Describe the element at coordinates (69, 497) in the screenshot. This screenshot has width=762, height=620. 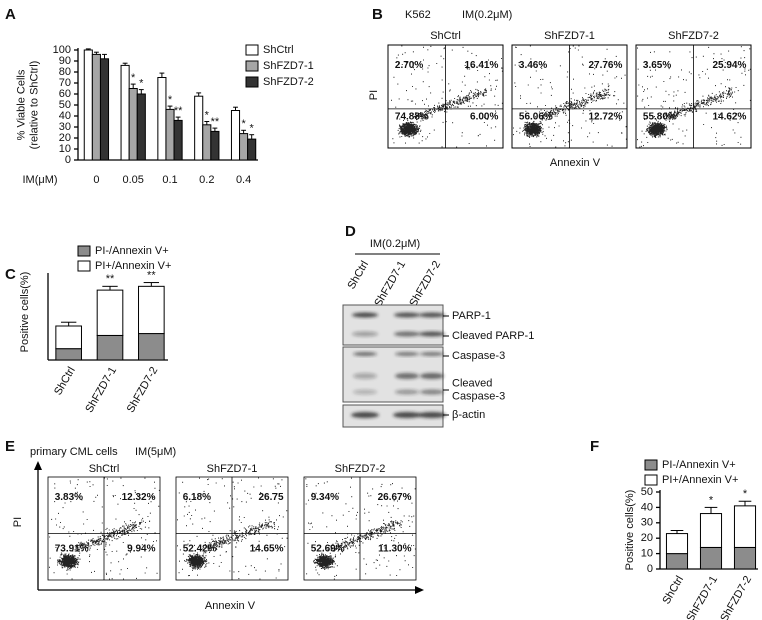
I see `quadrant-value: 3.83%` at that location.